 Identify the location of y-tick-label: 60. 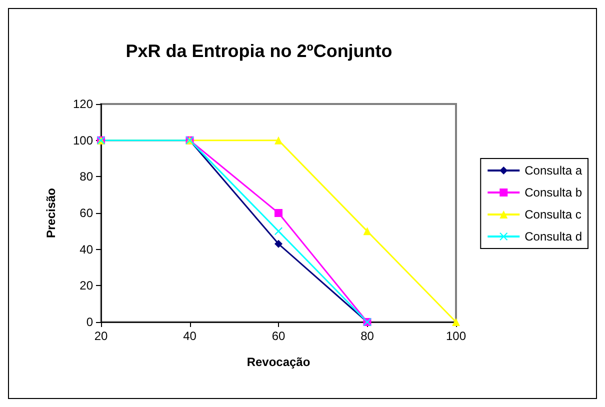
(87, 213).